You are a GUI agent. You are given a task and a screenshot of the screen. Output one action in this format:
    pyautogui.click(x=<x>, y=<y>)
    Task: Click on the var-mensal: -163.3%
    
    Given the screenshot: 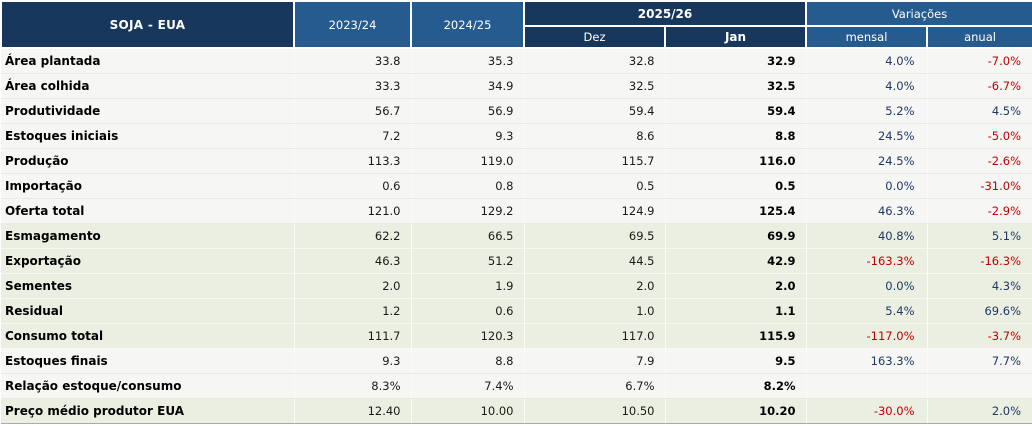 What is the action you would take?
    pyautogui.click(x=867, y=261)
    